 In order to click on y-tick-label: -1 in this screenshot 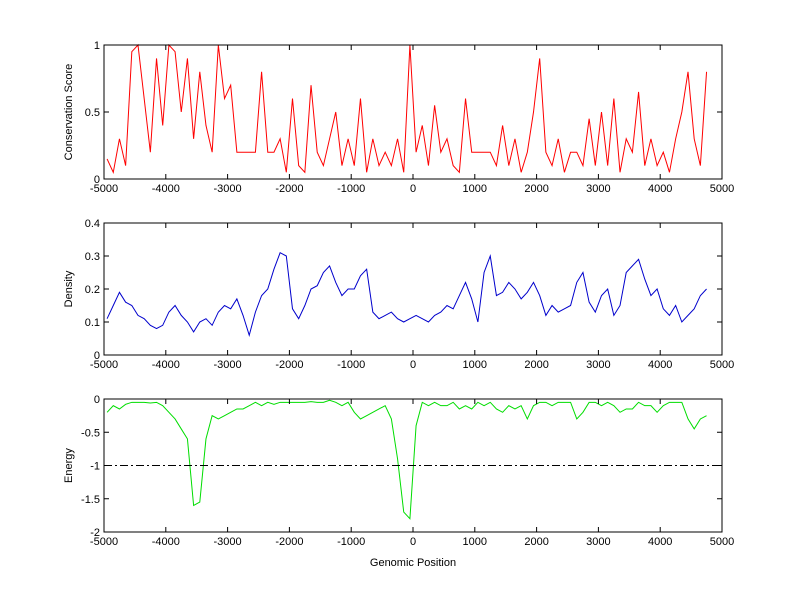, I will do `click(95, 467)`.